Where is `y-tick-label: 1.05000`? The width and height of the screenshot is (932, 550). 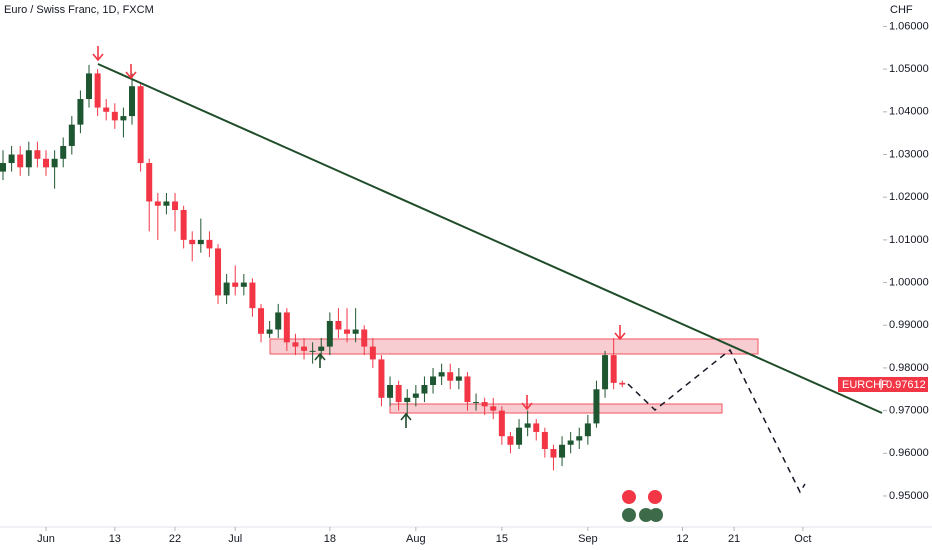 y-tick-label: 1.05000 is located at coordinates (909, 69).